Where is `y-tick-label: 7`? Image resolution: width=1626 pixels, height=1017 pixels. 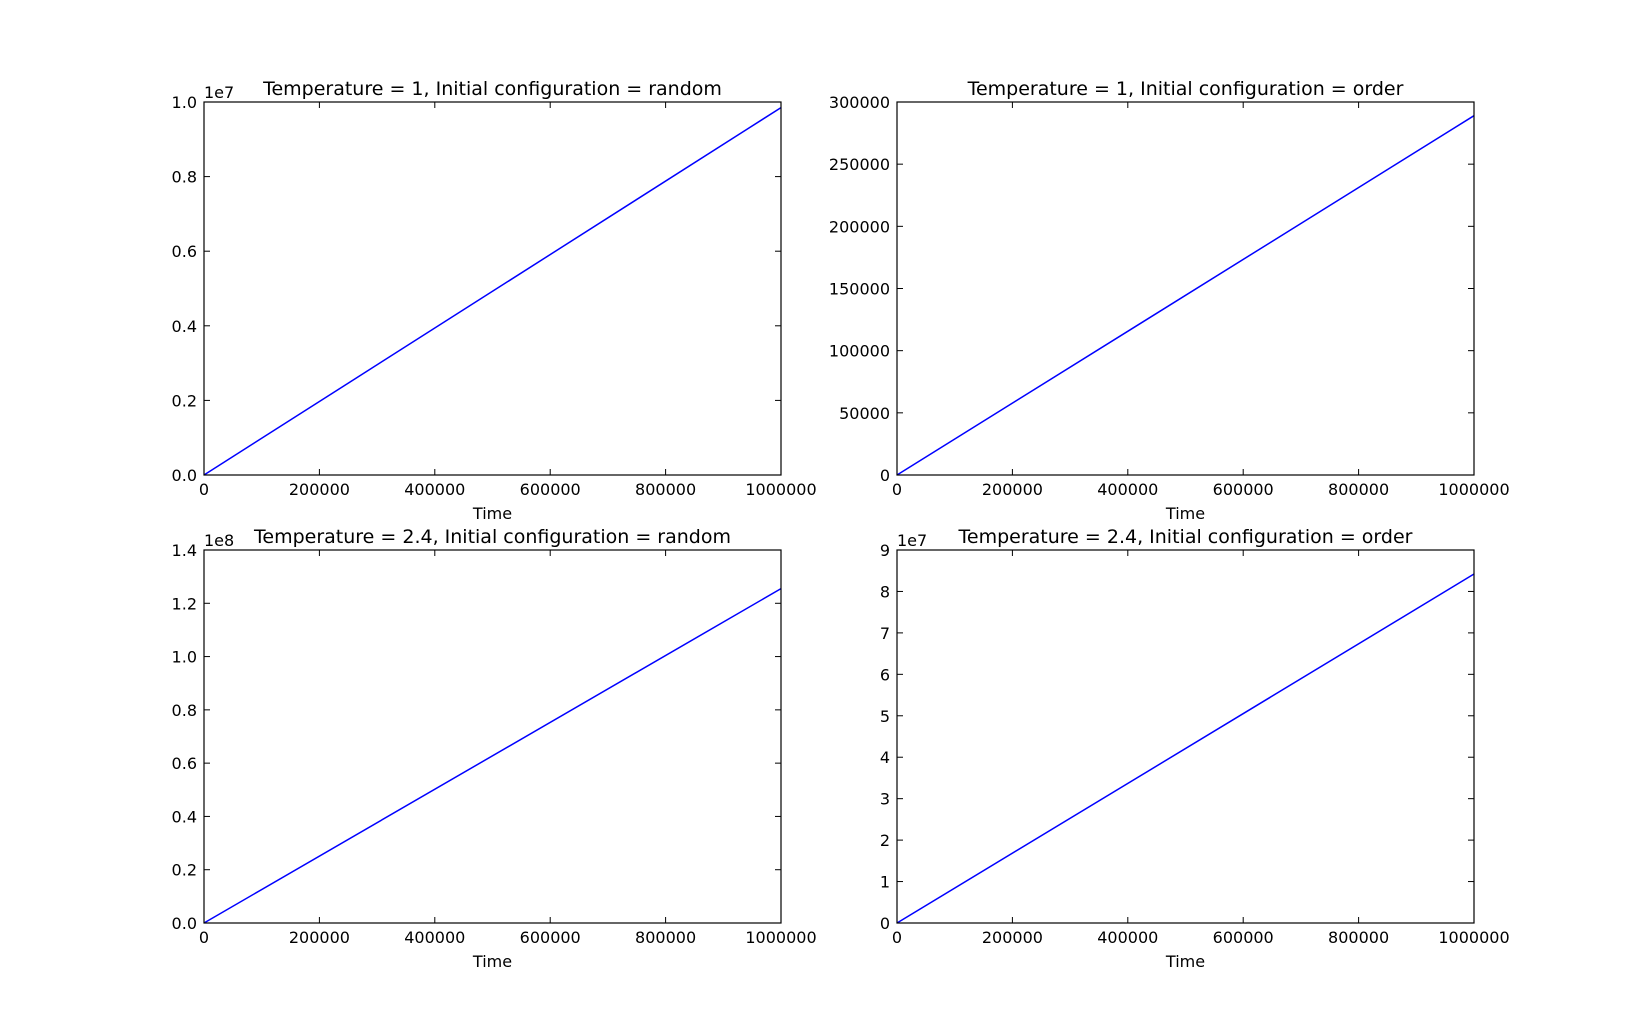
y-tick-label: 7 is located at coordinates (885, 633).